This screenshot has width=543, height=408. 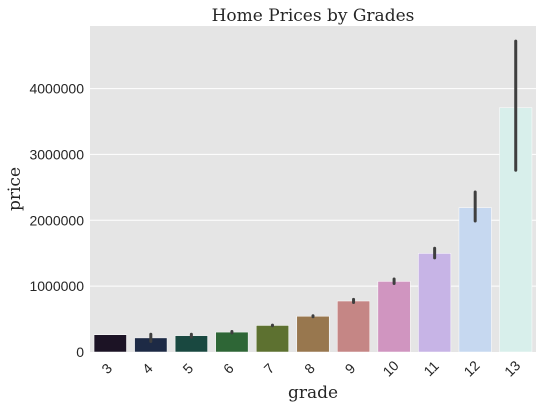 What do you see at coordinates (56, 154) in the screenshot?
I see `y-tick-label: 3000000` at bounding box center [56, 154].